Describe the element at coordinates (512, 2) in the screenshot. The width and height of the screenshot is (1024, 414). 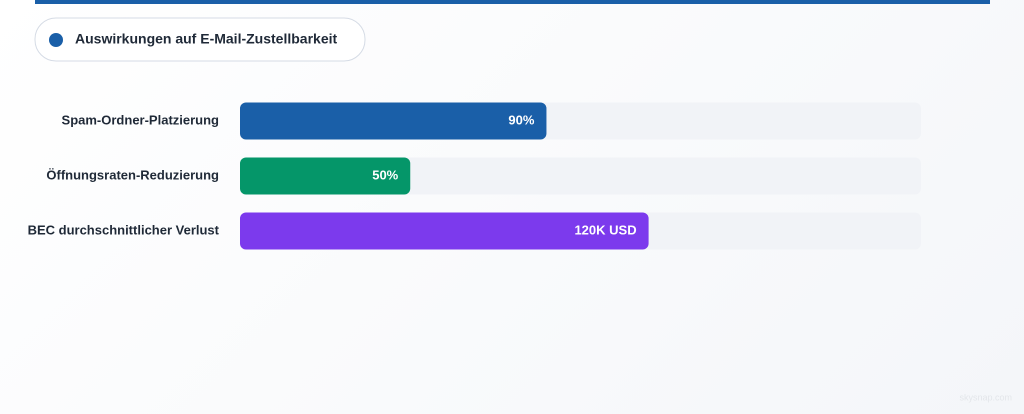
I see `top-accent` at that location.